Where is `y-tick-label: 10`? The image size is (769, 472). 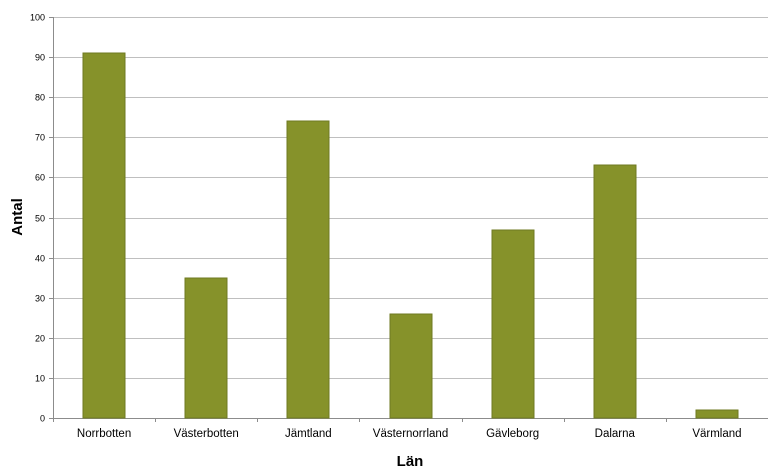 y-tick-label: 10 is located at coordinates (40, 379).